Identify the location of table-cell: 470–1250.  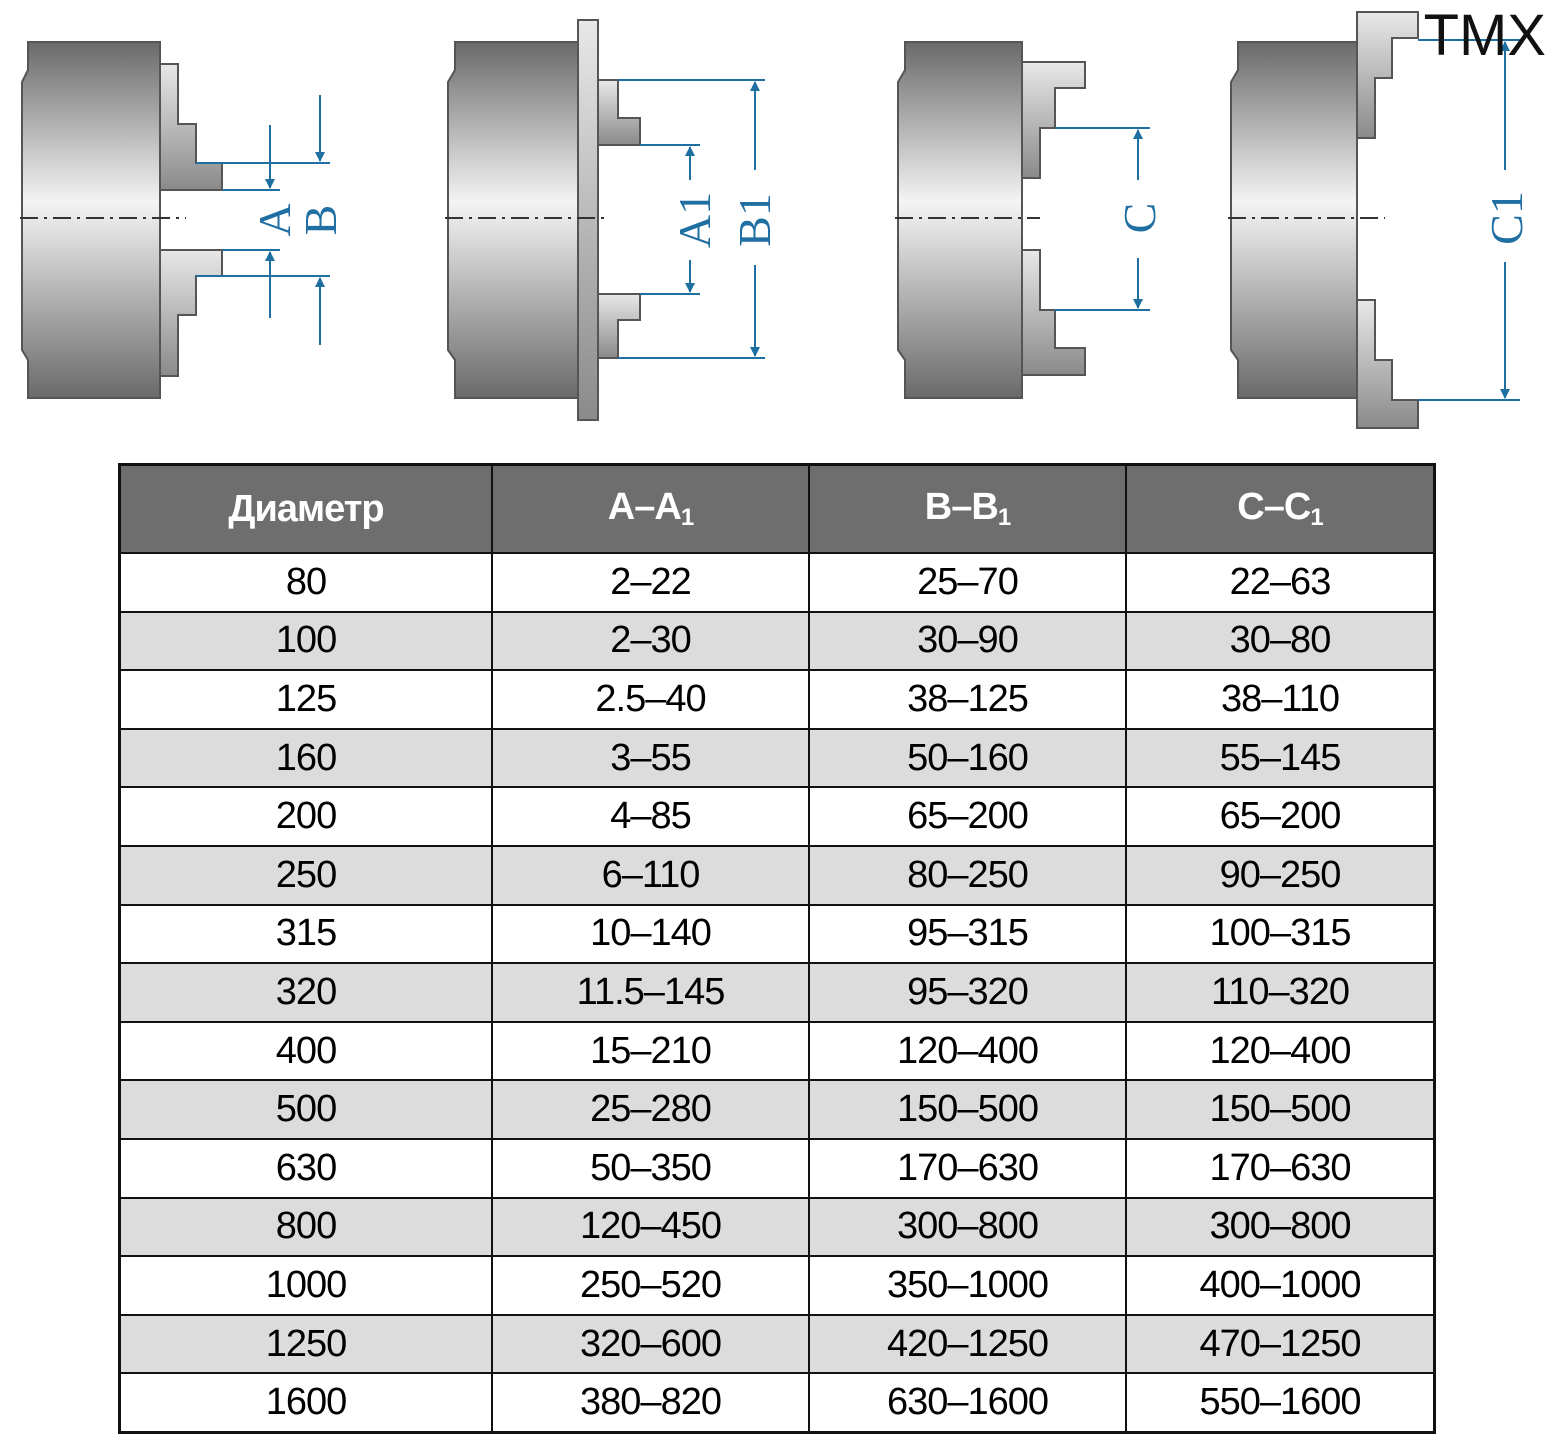
(1280, 1344).